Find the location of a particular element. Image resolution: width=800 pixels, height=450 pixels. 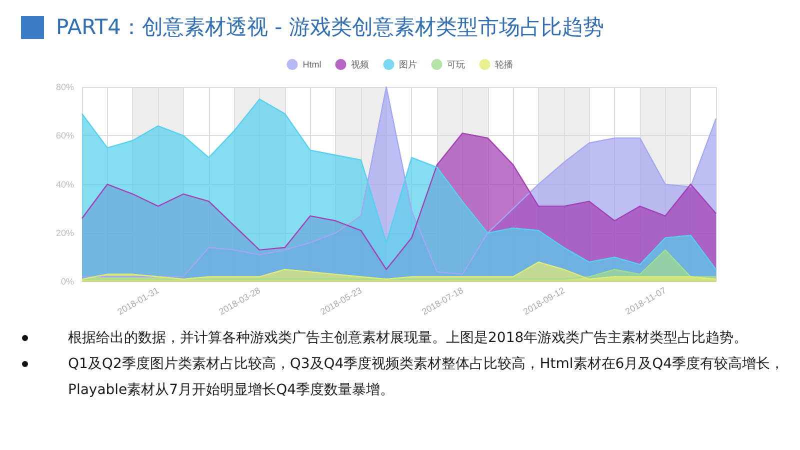

legend-label: 图片 is located at coordinates (408, 65).